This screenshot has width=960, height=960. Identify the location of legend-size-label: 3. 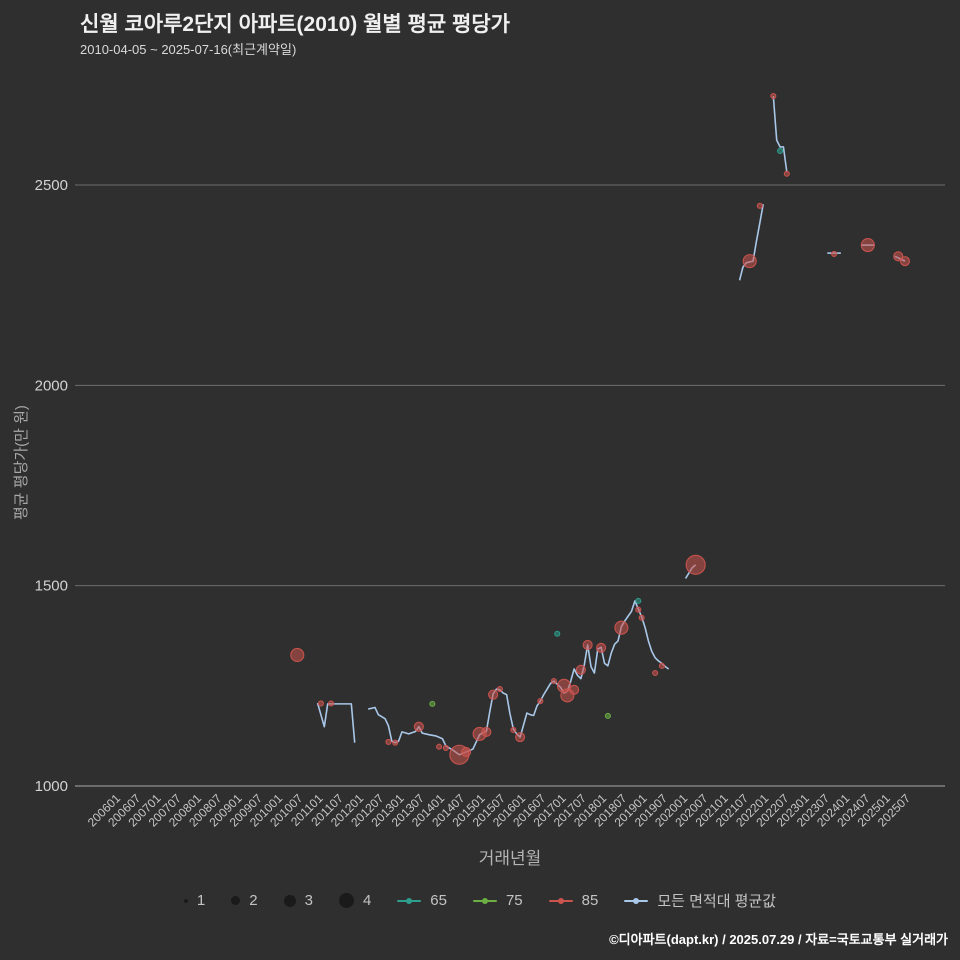
(308, 900).